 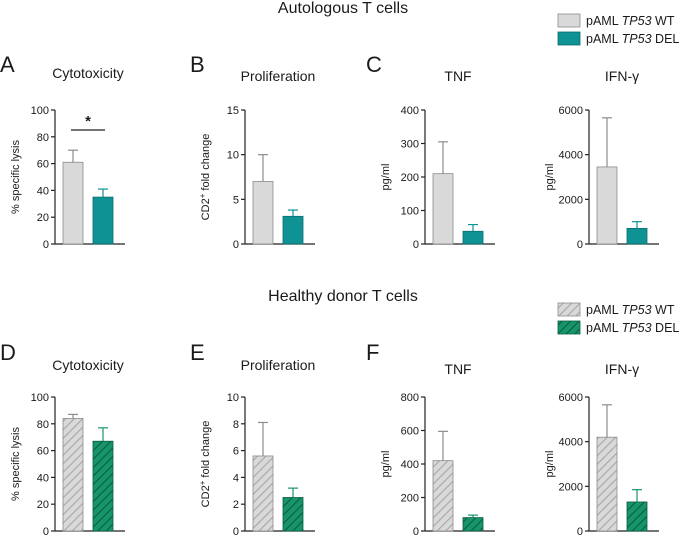 I want to click on chart-panel-6: E Proliferation 0 2 4 6 8 10 CD2+ fold change, so click(x=252, y=438).